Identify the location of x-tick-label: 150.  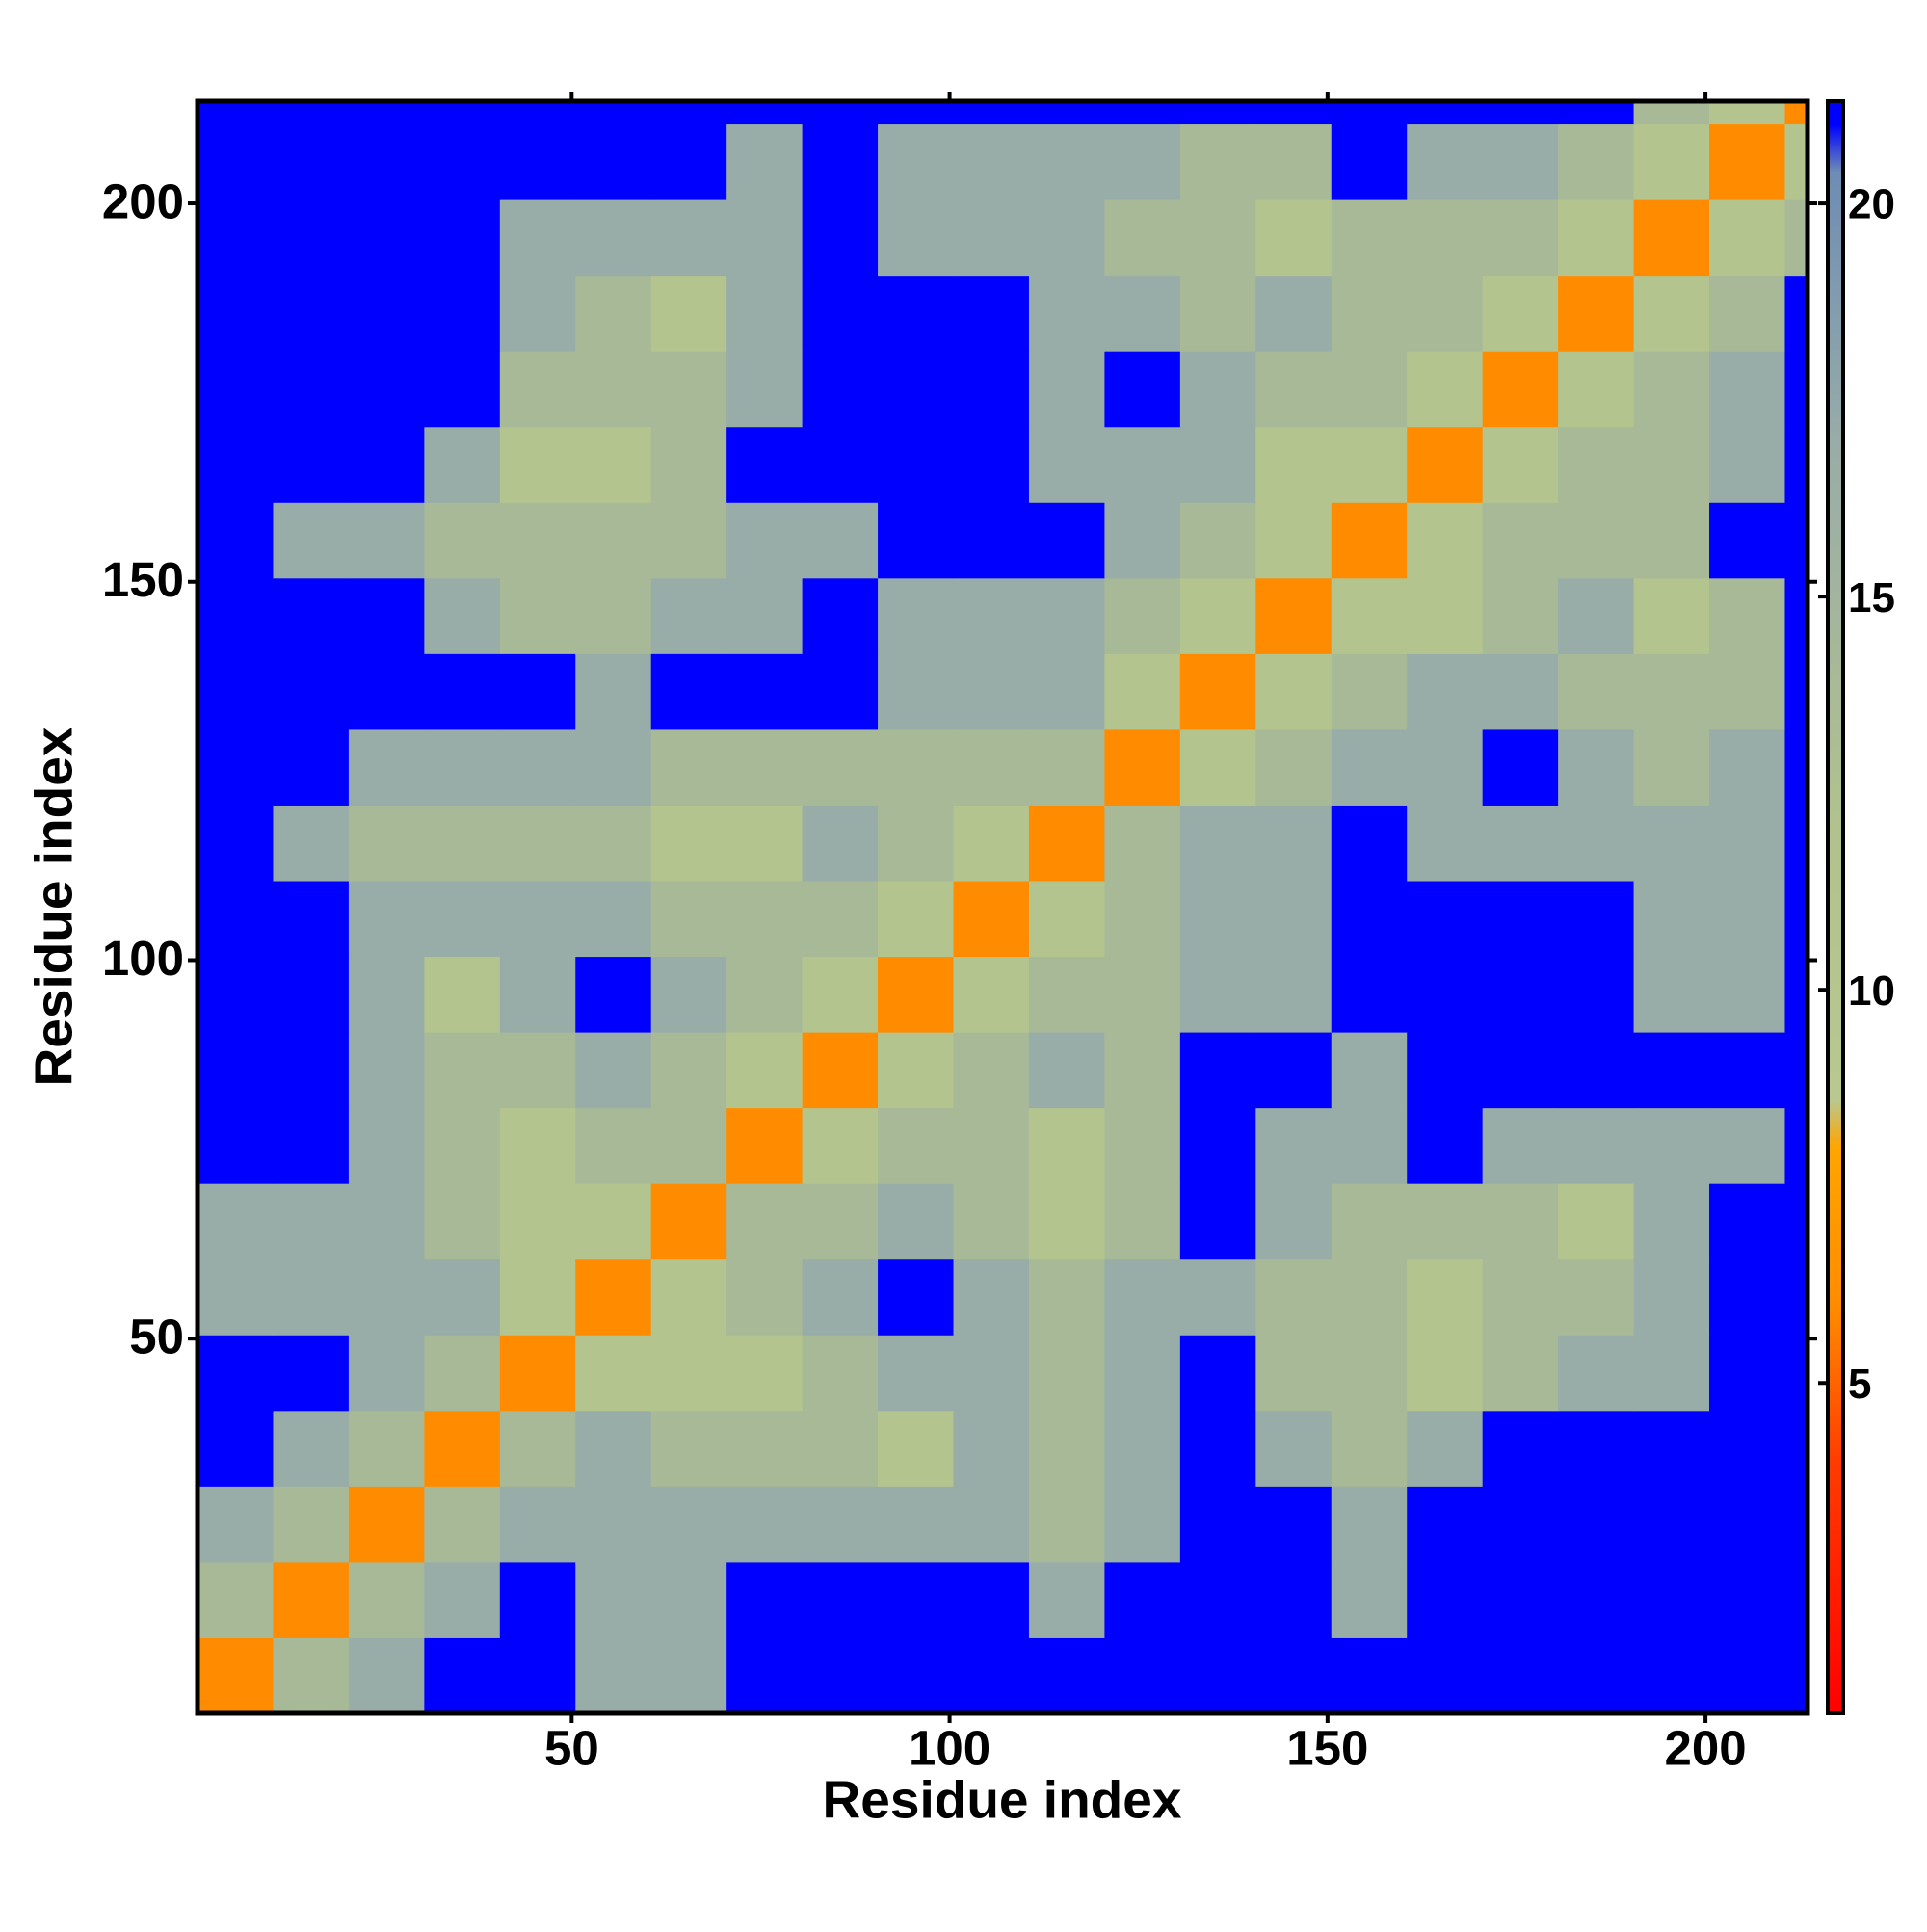
(1327, 1747).